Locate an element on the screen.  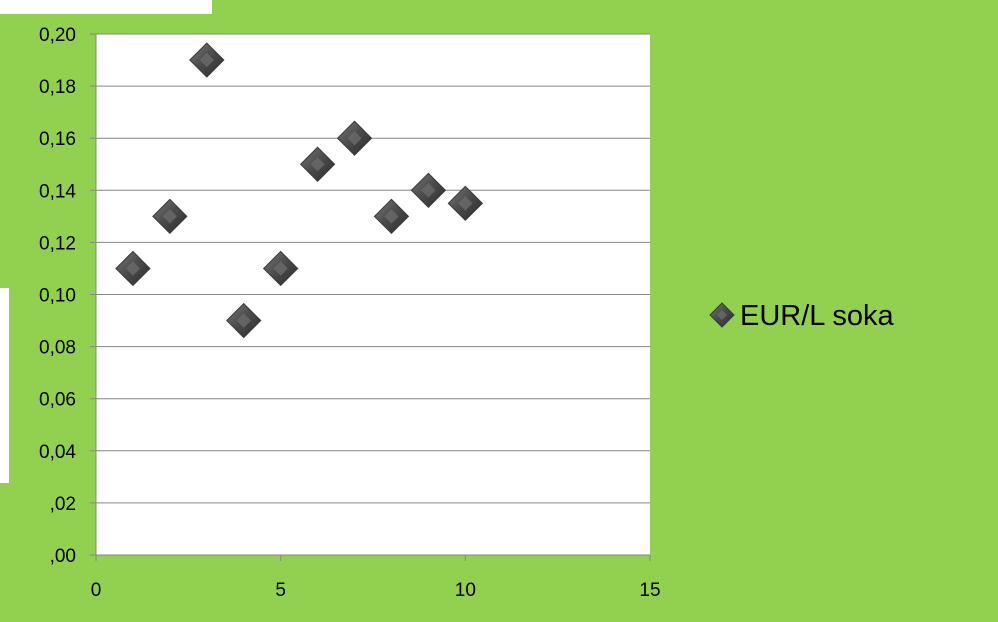
y-tick-label: 0,10 is located at coordinates (57, 296).